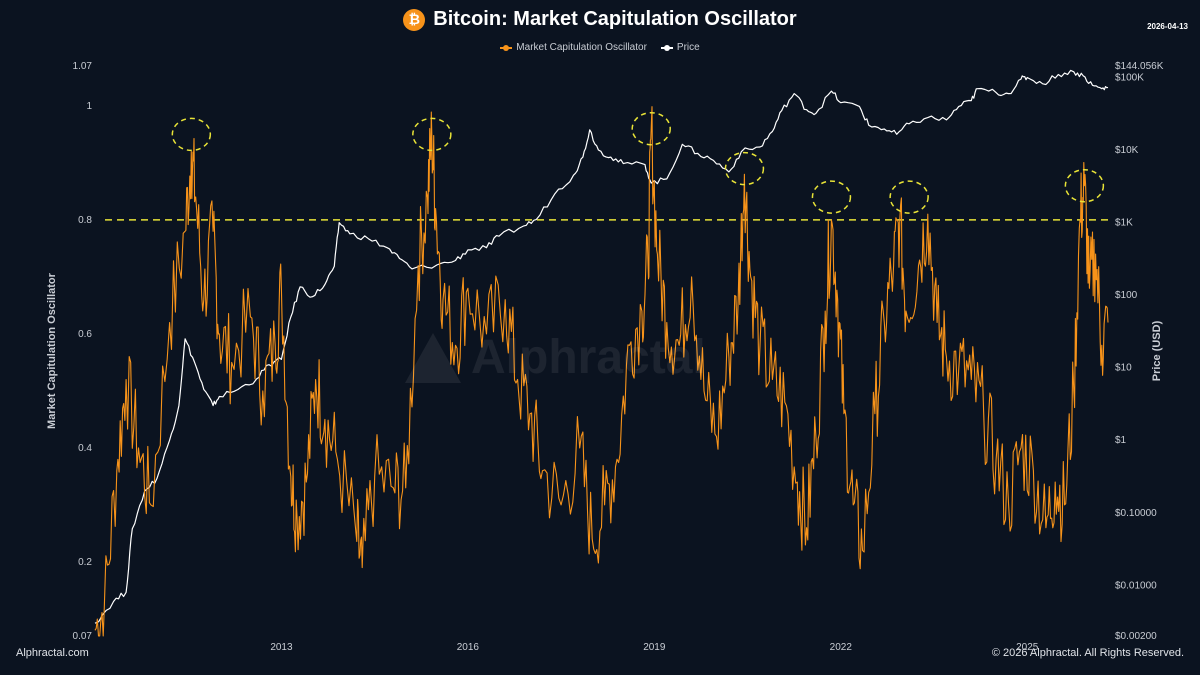 The height and width of the screenshot is (675, 1200). Describe the element at coordinates (1127, 150) in the screenshot. I see `y-right-tick-label: $10K` at that location.